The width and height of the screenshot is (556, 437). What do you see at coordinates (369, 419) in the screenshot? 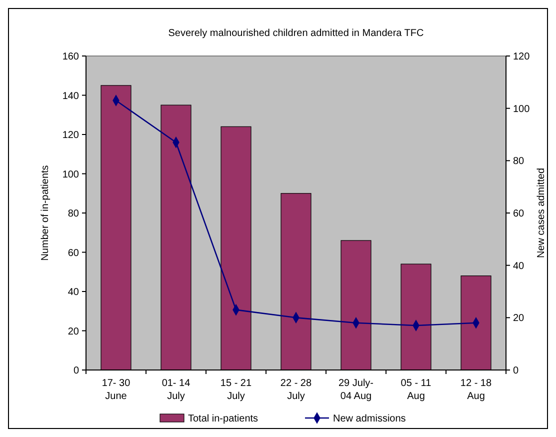
I see `legend-label: New admissions` at bounding box center [369, 419].